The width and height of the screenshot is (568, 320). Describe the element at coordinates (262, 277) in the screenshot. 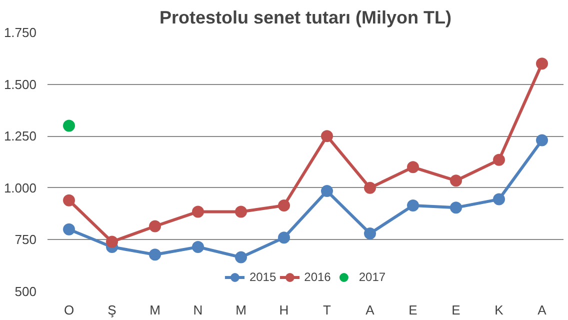

I see `legend-label: 2015` at that location.